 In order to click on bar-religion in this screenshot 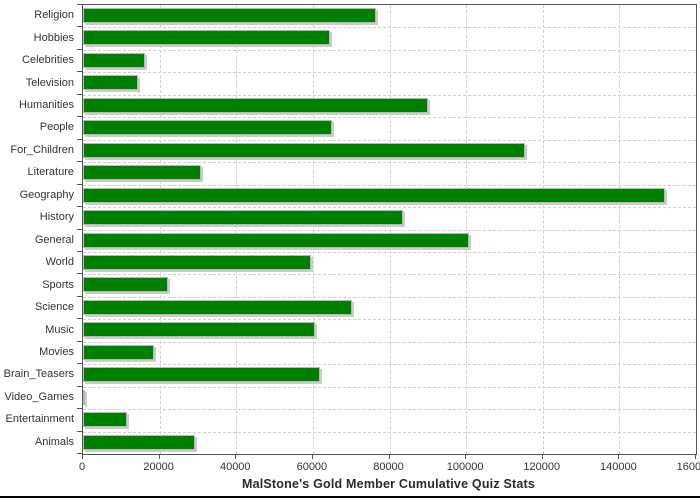, I will do `click(229, 15)`.